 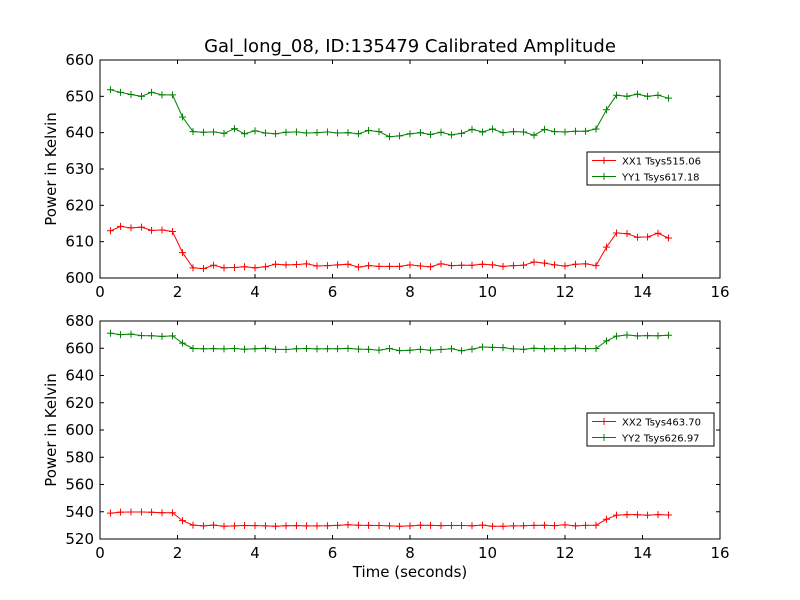 I want to click on x-tick-label: 12, so click(x=564, y=292).